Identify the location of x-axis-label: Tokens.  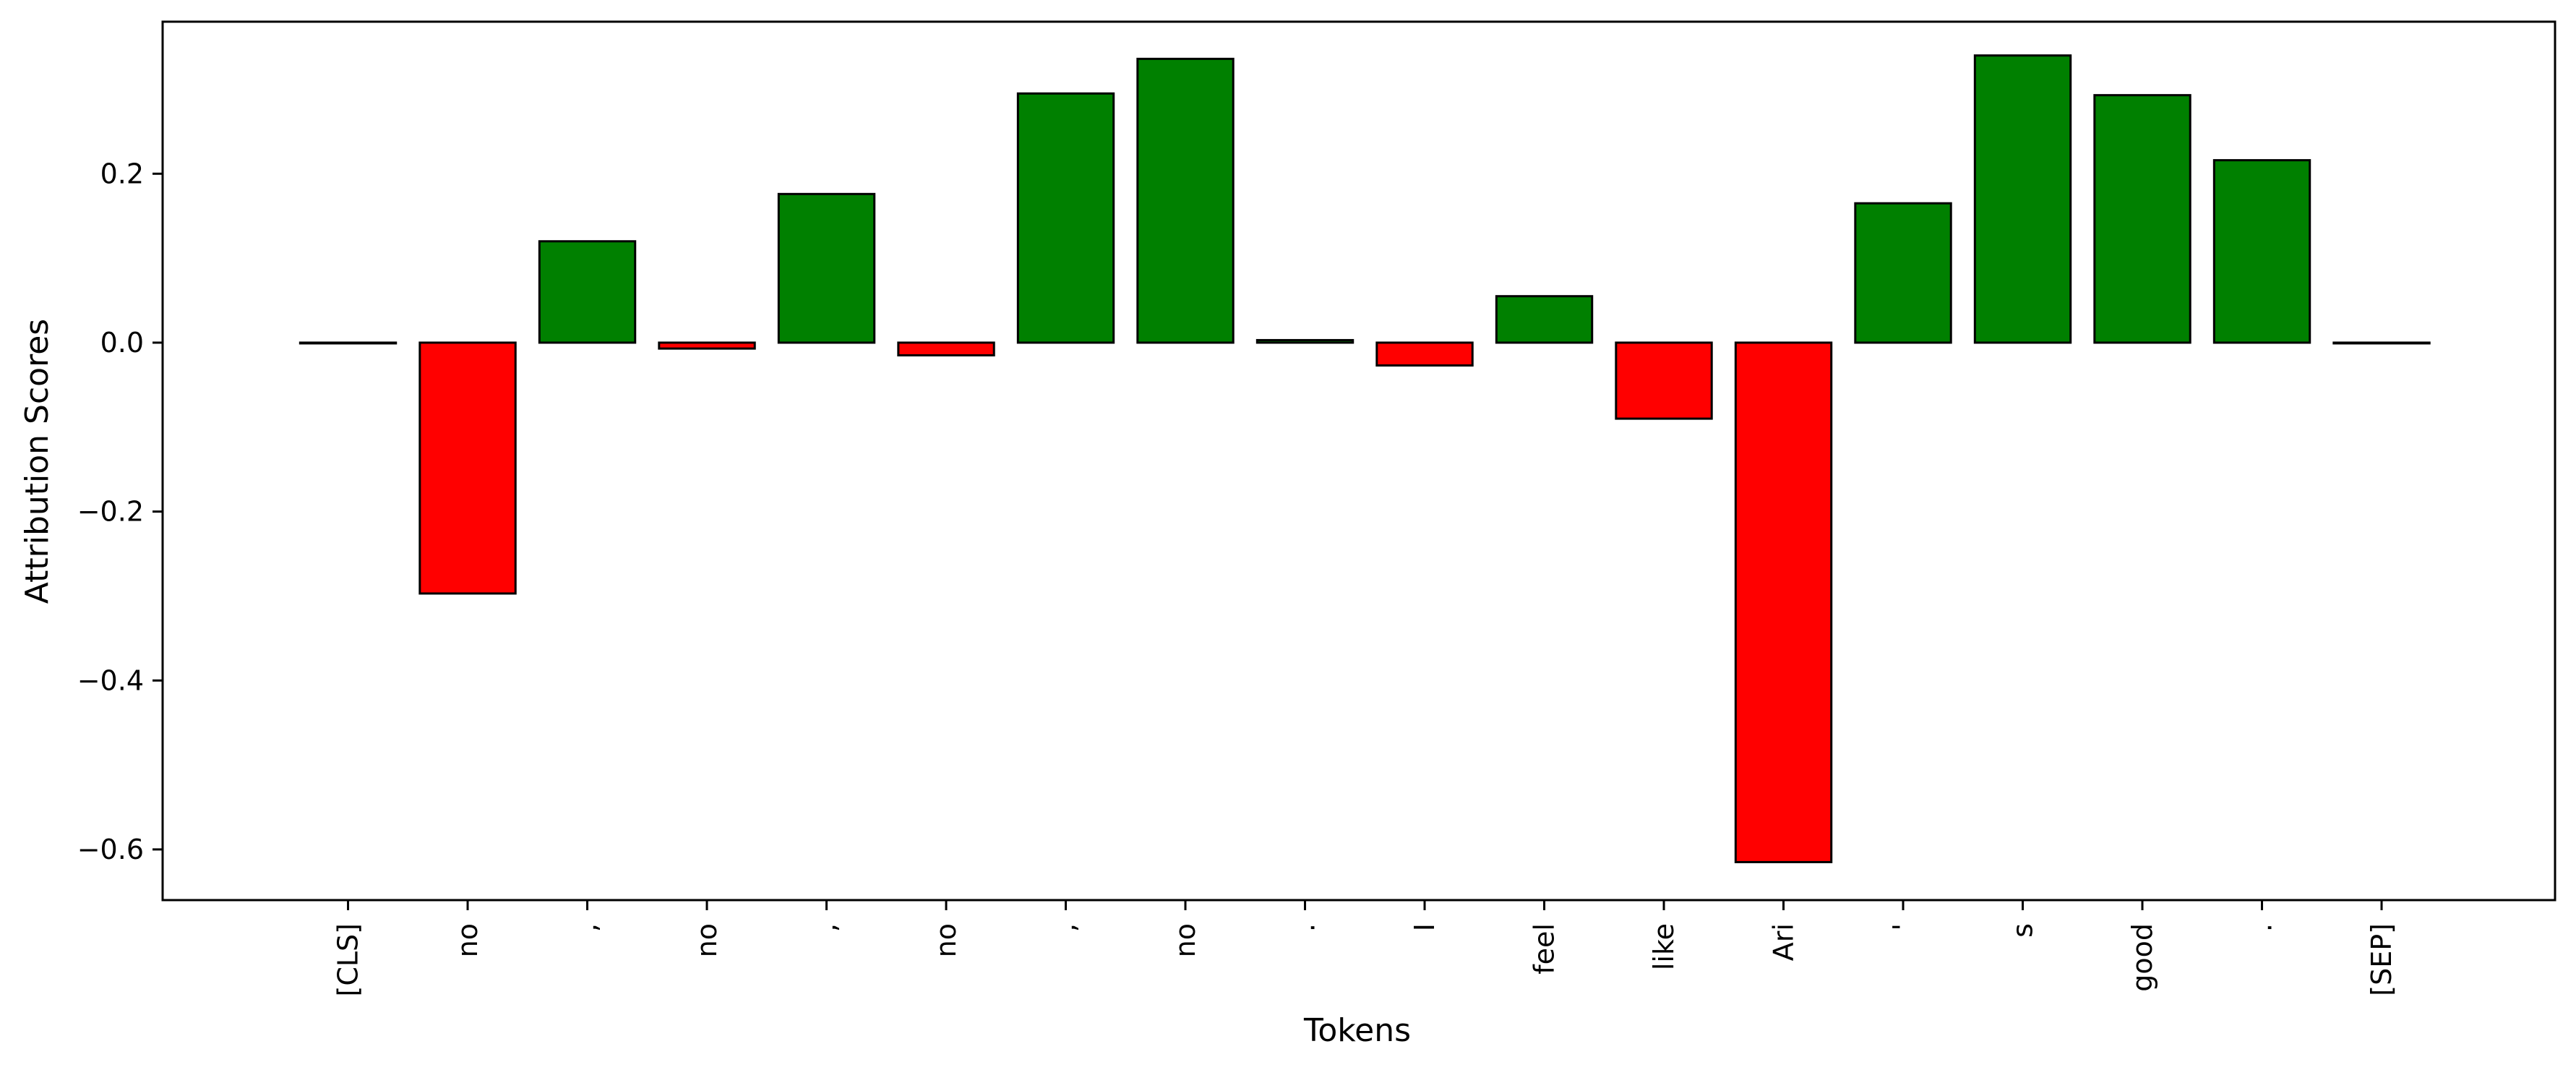
(1357, 1030).